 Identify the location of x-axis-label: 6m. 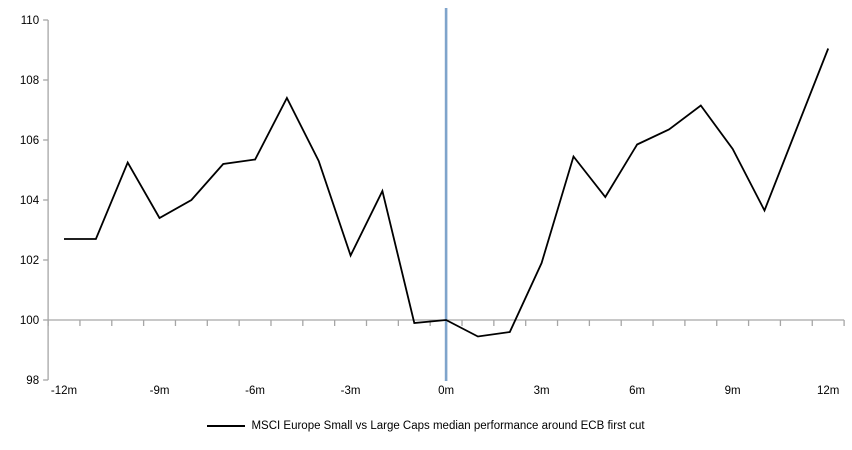
(637, 391).